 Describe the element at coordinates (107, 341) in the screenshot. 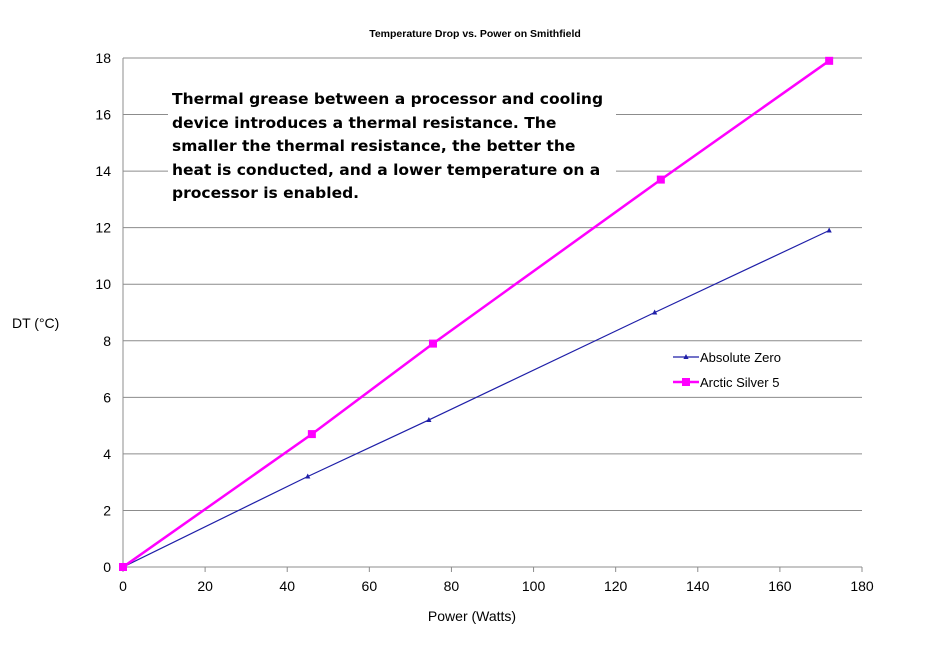

I see `y-tick-label-8: 8` at that location.